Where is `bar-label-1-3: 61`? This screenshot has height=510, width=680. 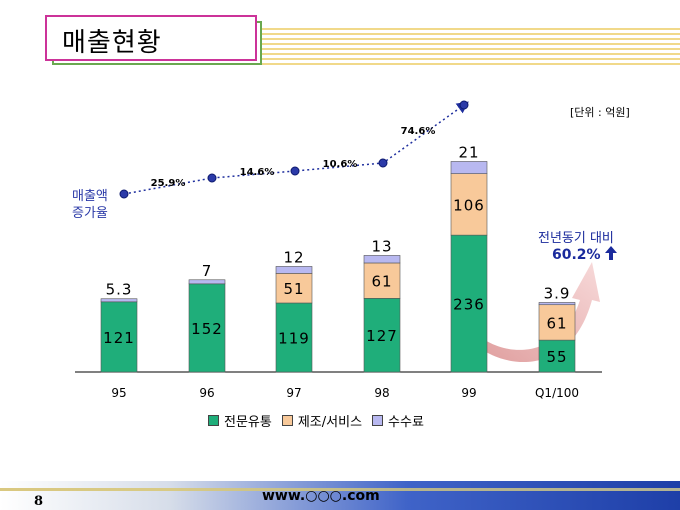 bar-label-1-3: 61 is located at coordinates (381, 282).